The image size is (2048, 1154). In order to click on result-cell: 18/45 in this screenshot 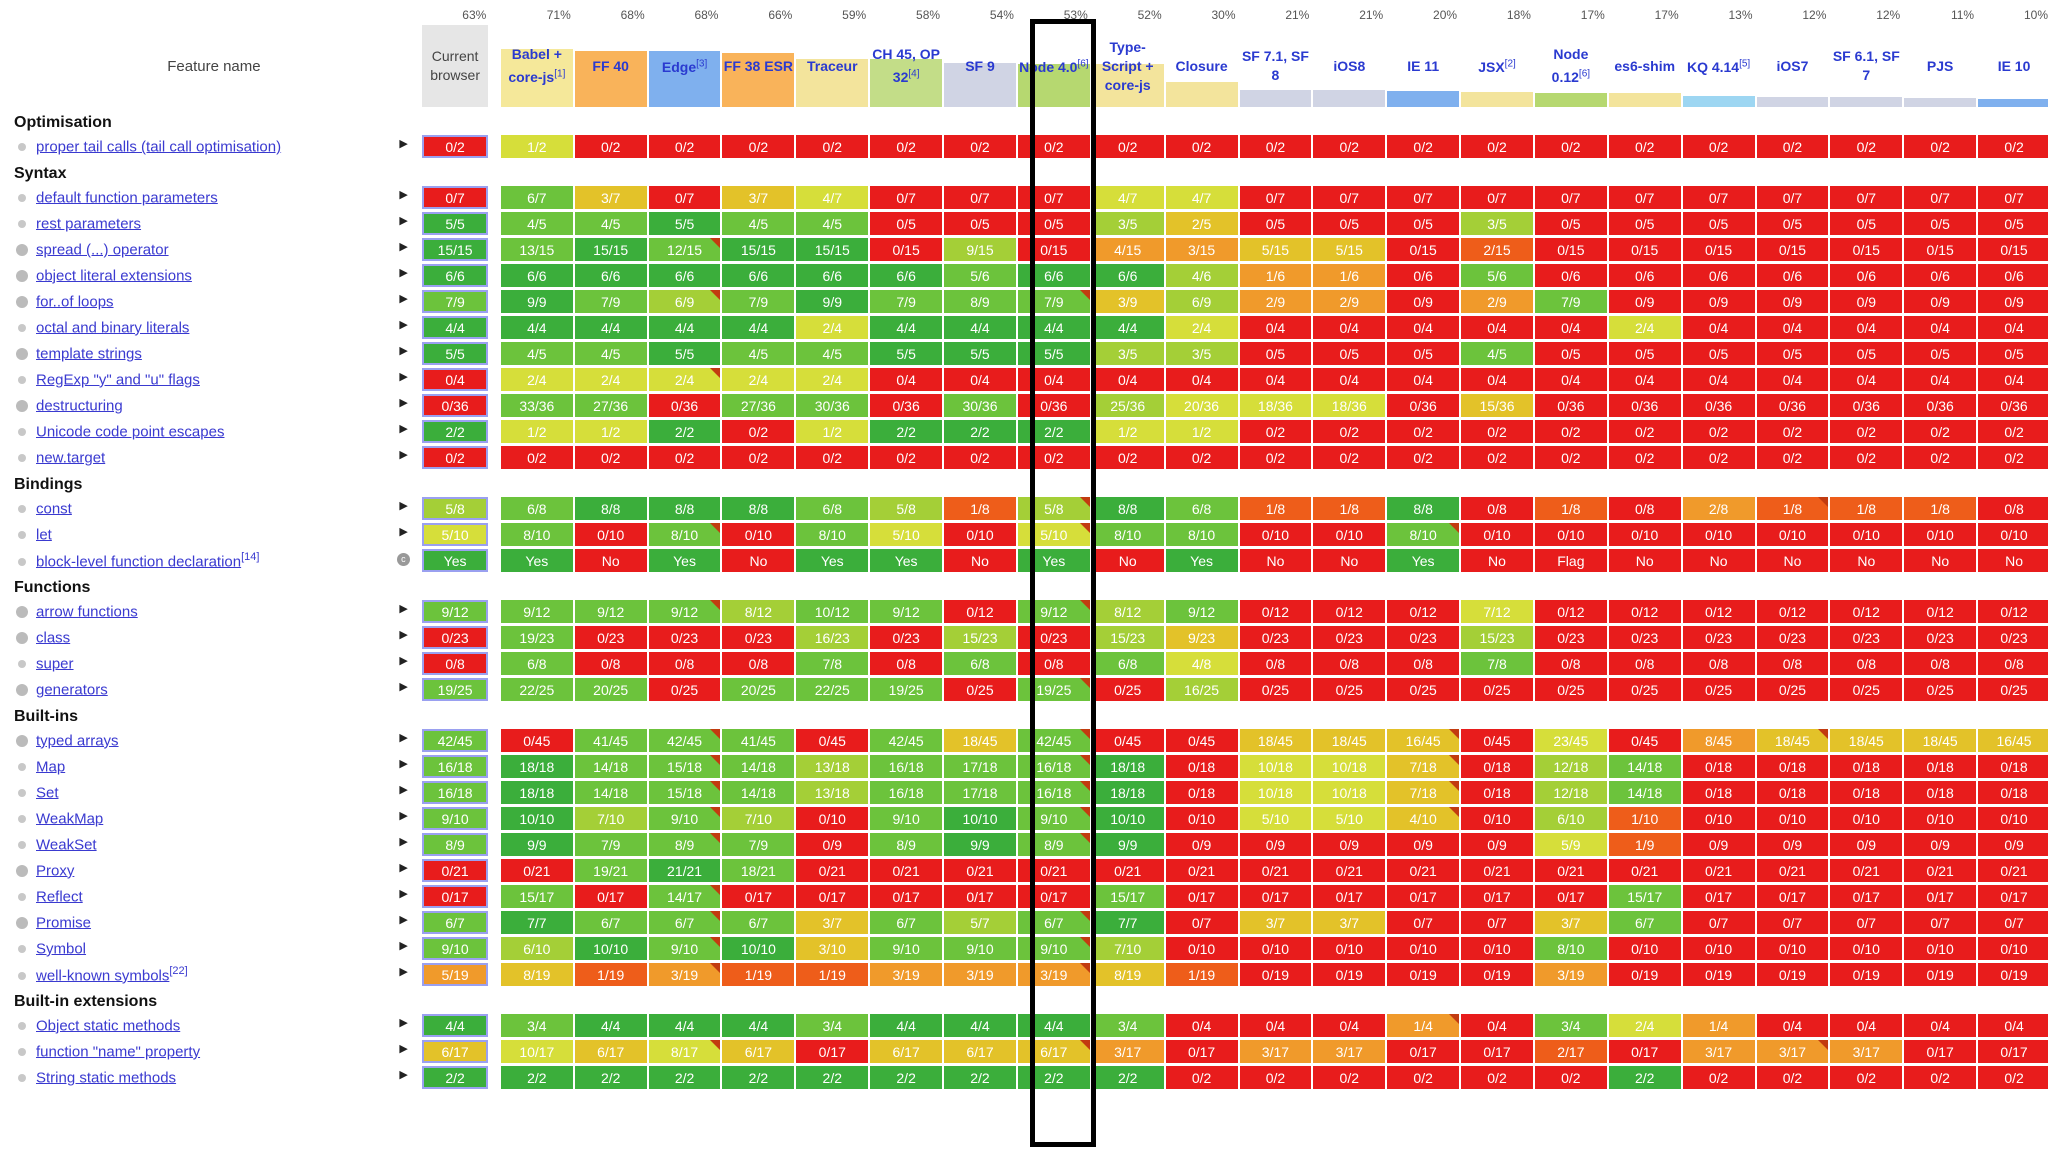, I will do `click(1275, 740)`.